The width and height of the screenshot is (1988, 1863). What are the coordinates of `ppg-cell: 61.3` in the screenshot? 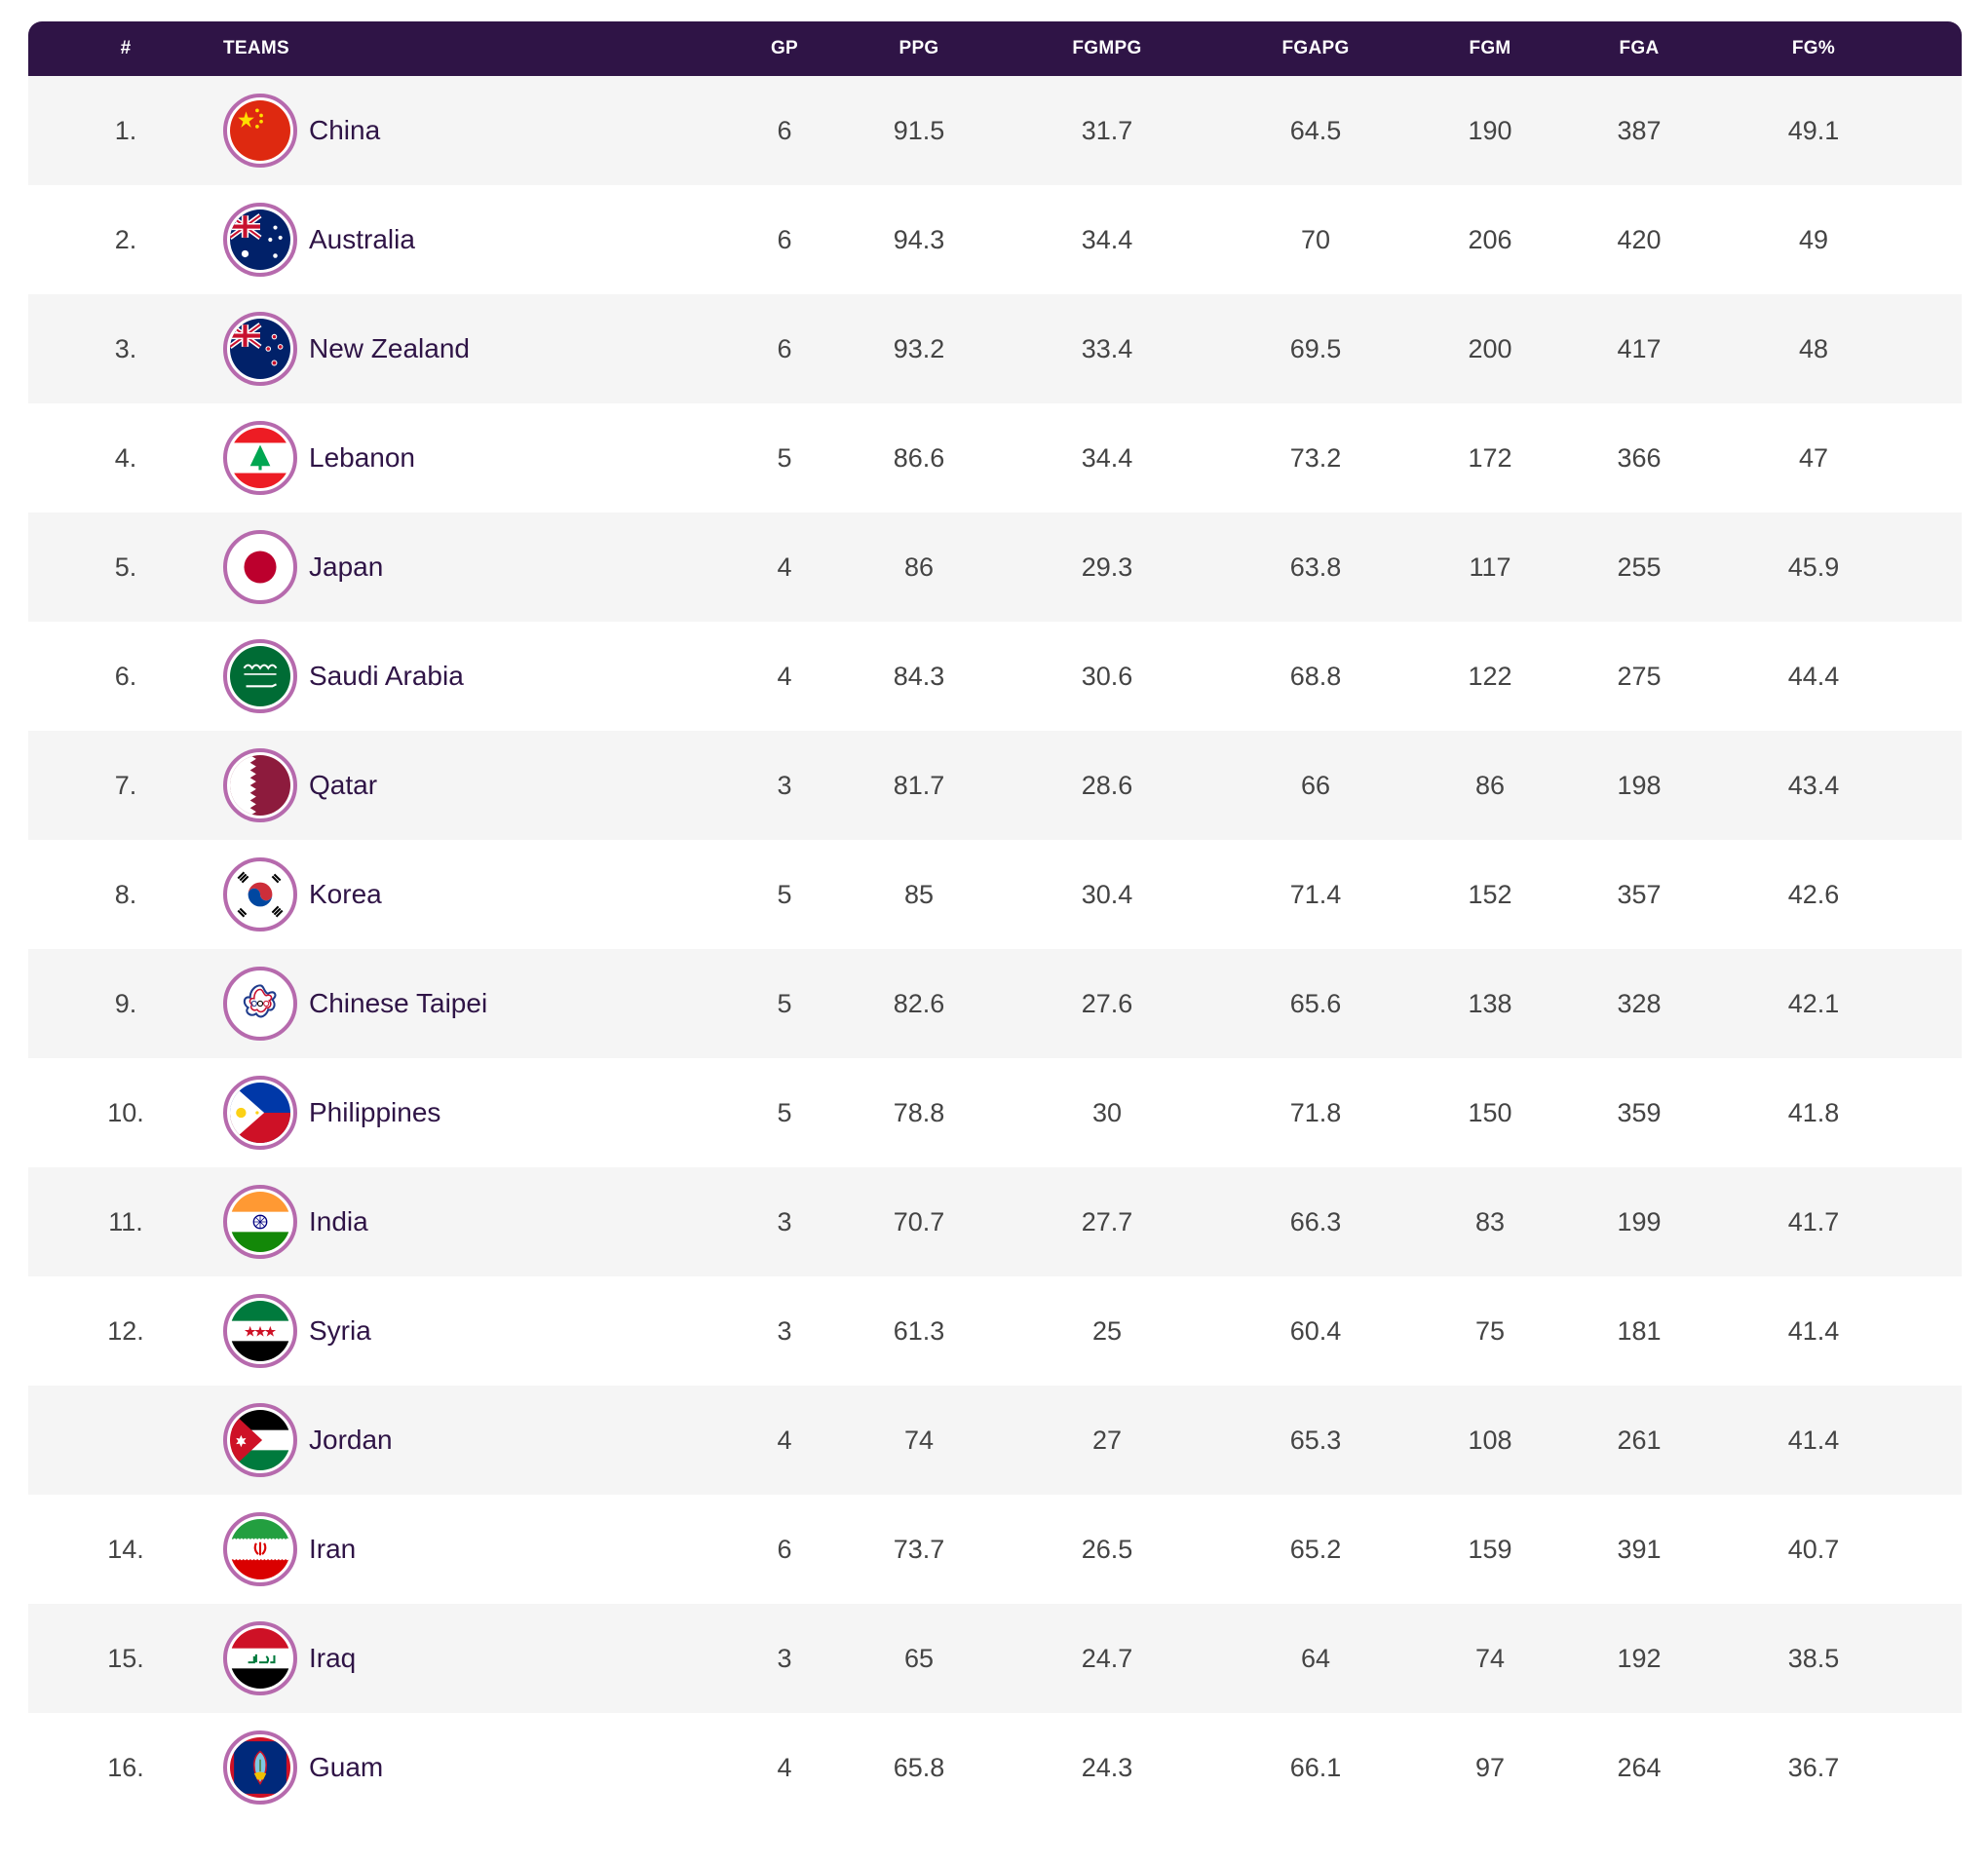 It's located at (919, 1330).